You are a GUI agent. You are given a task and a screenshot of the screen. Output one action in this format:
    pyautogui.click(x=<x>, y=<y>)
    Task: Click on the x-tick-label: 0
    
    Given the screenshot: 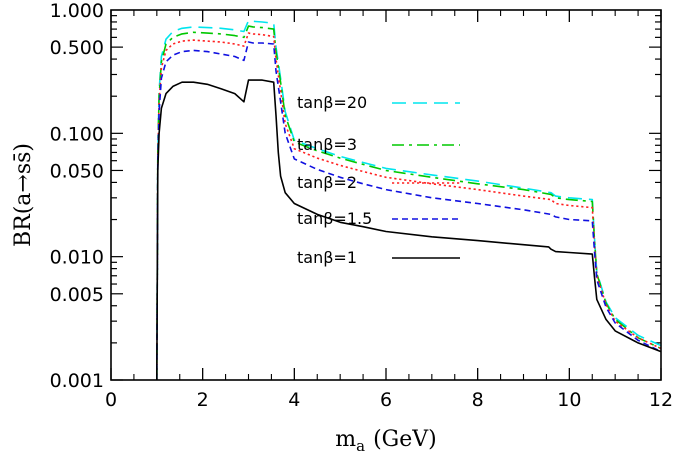 What is the action you would take?
    pyautogui.click(x=111, y=400)
    